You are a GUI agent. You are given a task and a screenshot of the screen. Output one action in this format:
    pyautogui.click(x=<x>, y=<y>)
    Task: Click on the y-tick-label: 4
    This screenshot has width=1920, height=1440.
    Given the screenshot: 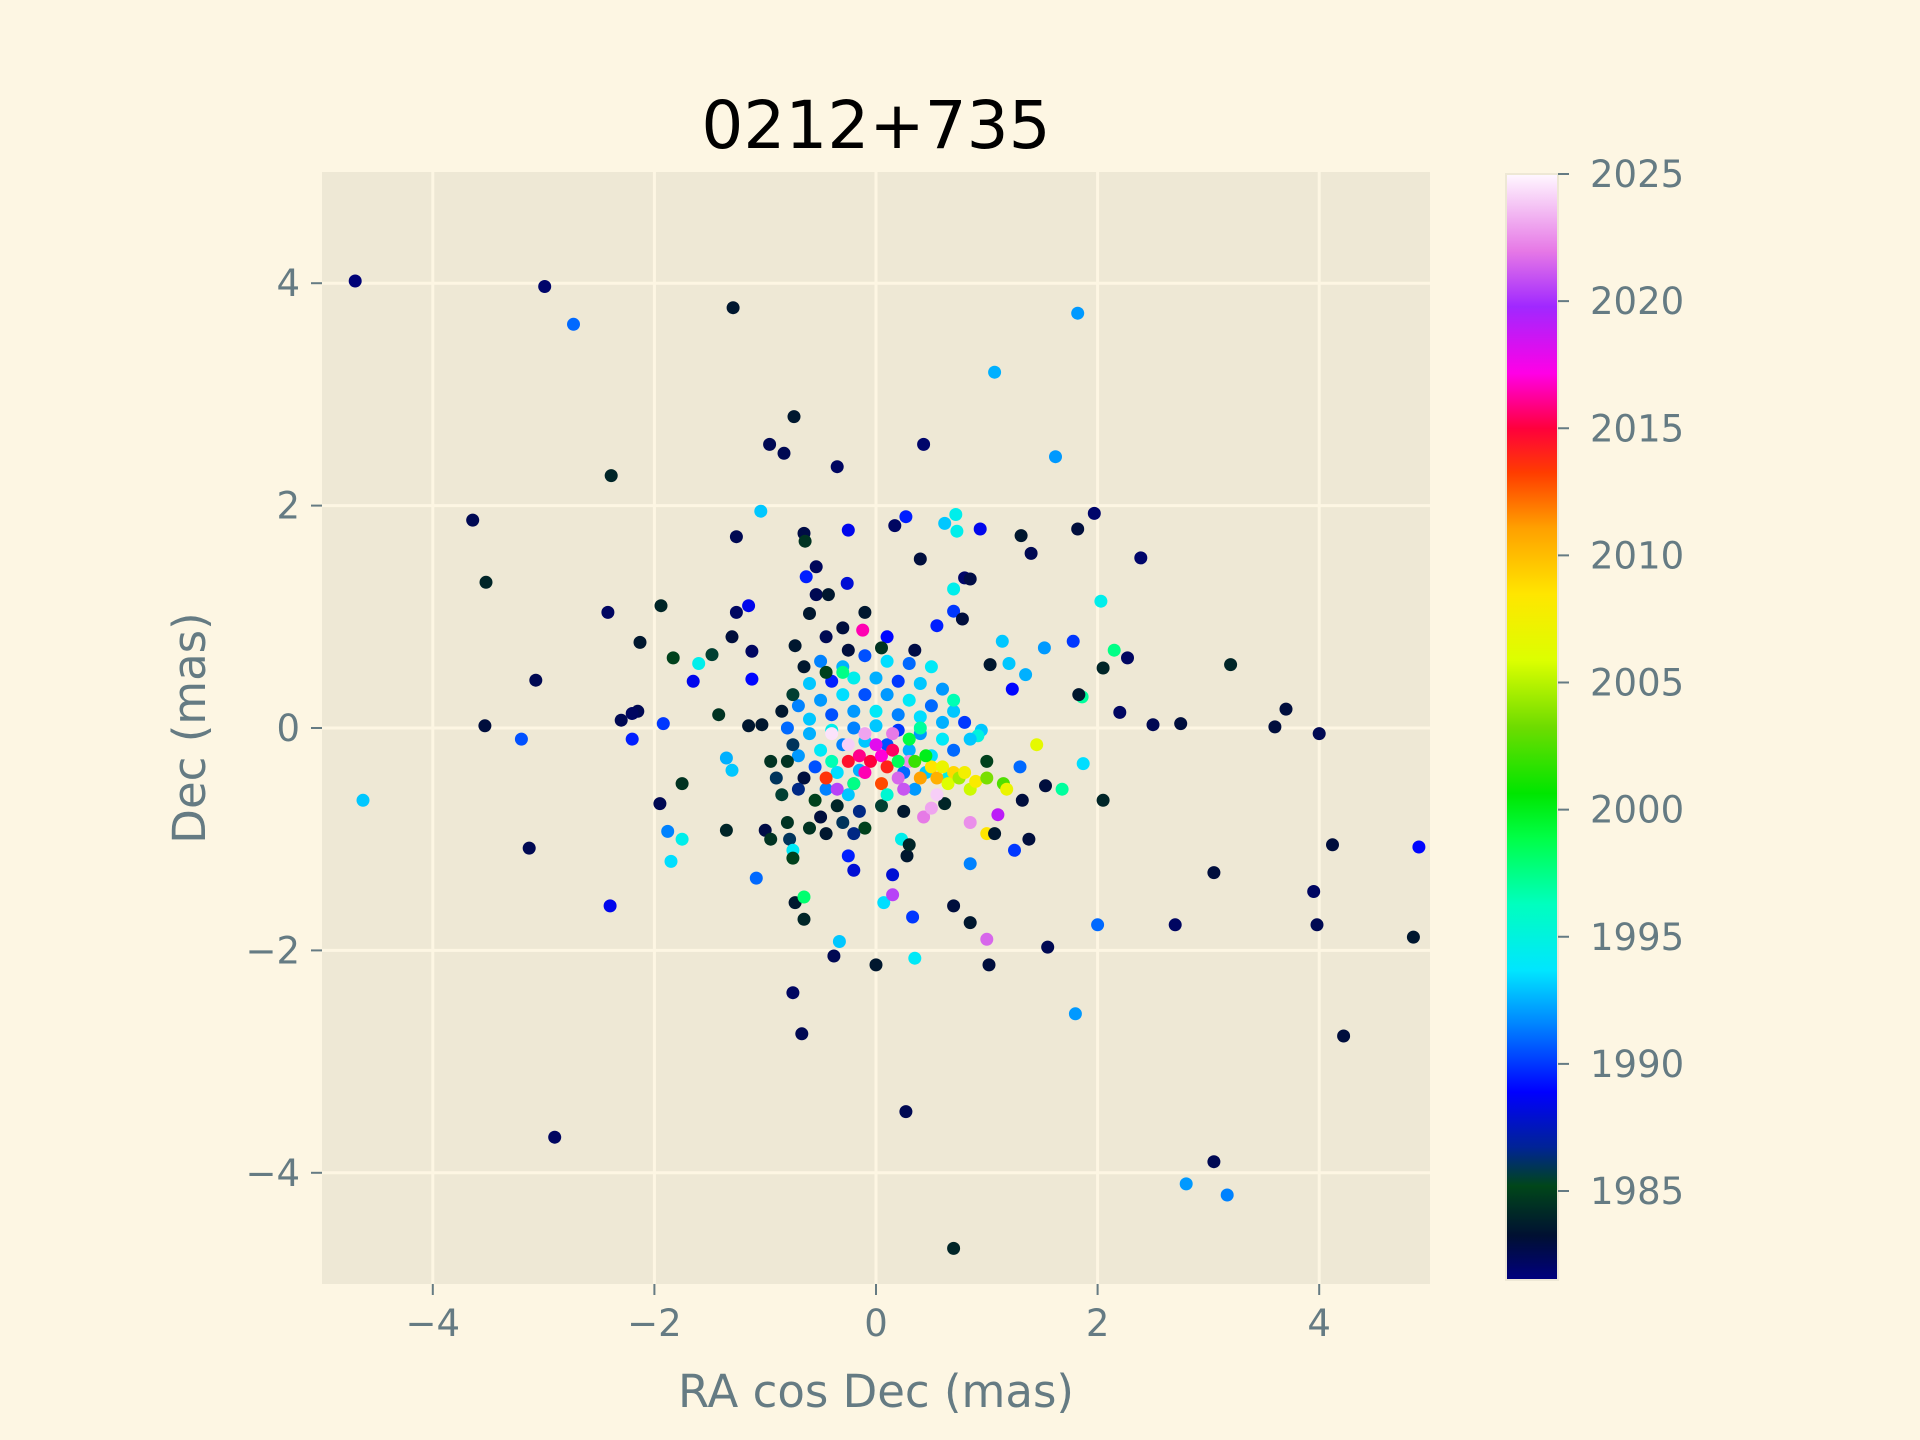 What is the action you would take?
    pyautogui.click(x=288, y=283)
    